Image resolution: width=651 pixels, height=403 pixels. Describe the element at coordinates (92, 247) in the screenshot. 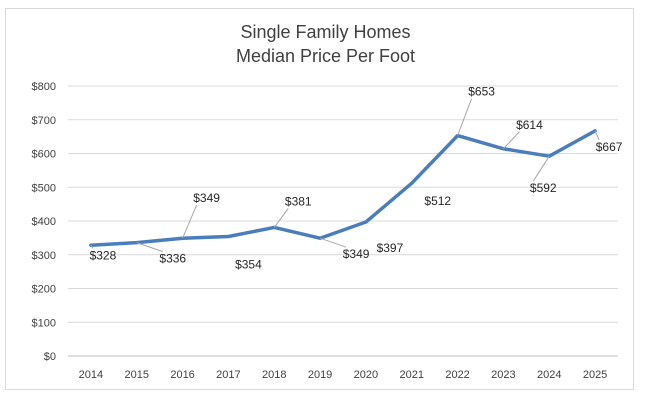

I see `data-label-leader-2014` at that location.